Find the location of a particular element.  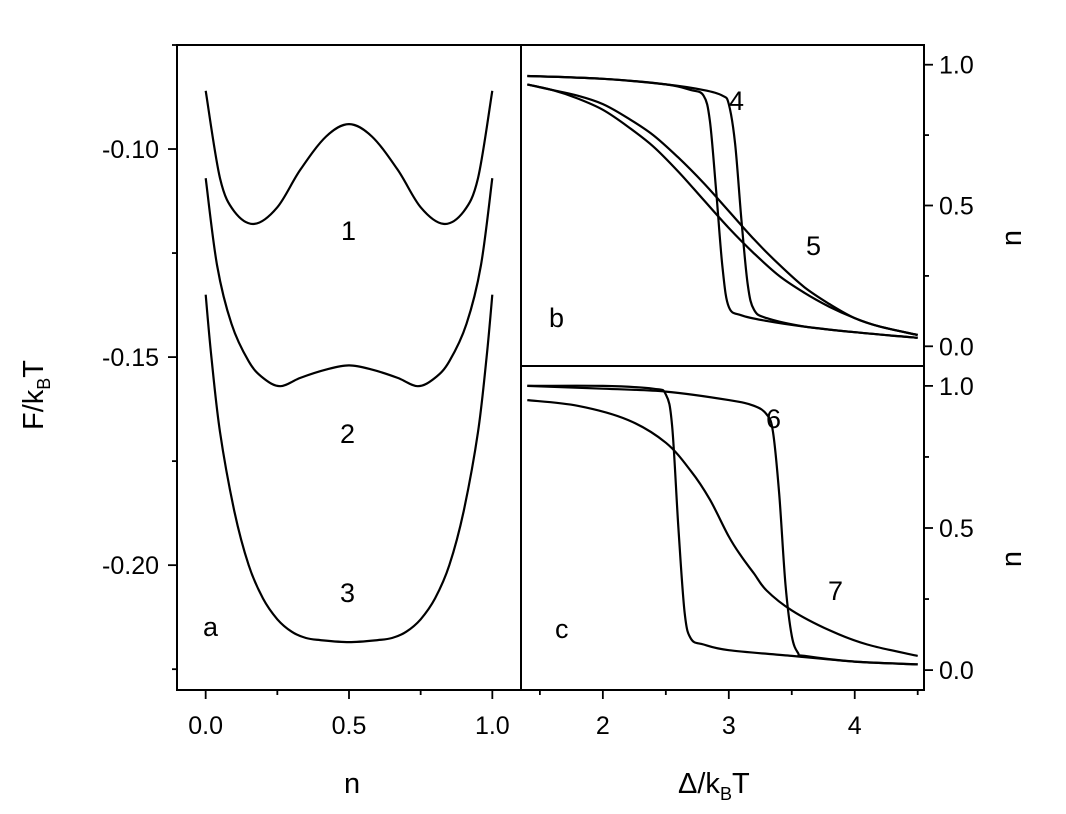

x-axis-label-c: Δ/kBT is located at coordinates (714, 786).